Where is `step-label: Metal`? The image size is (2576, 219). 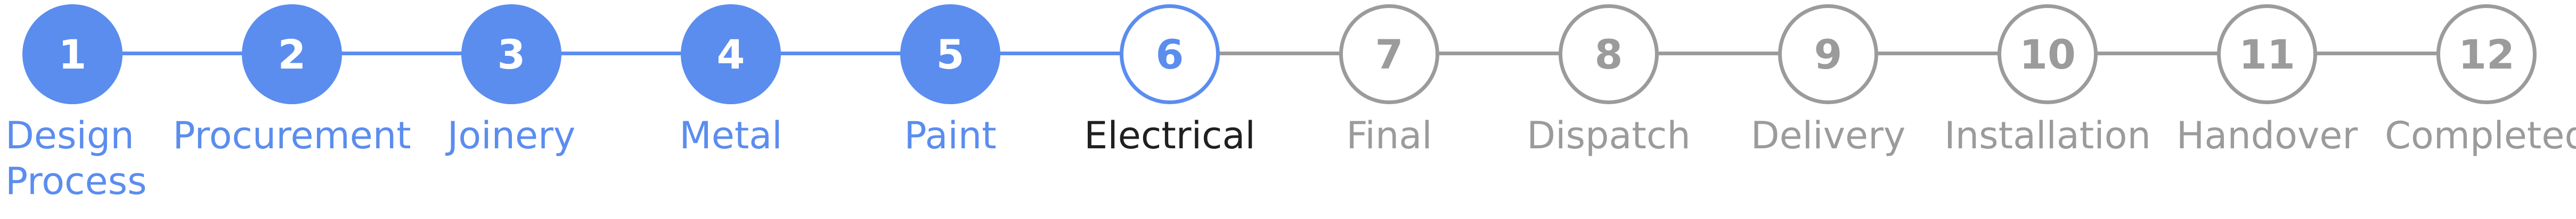 step-label: Metal is located at coordinates (730, 135).